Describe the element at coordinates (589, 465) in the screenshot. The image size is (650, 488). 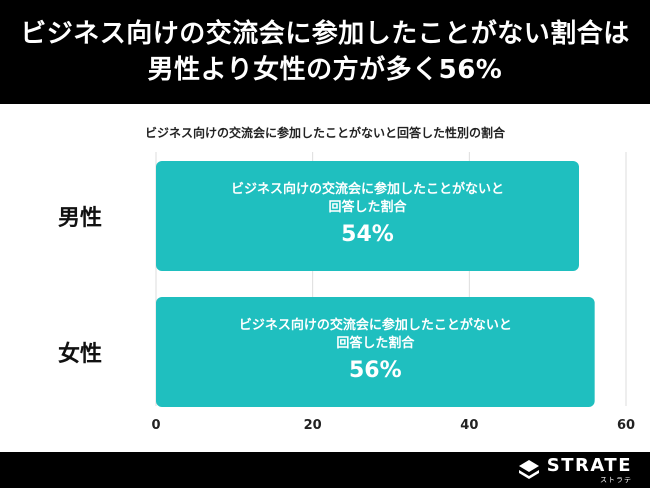
I see `logo-wordmark: STRATE` at that location.